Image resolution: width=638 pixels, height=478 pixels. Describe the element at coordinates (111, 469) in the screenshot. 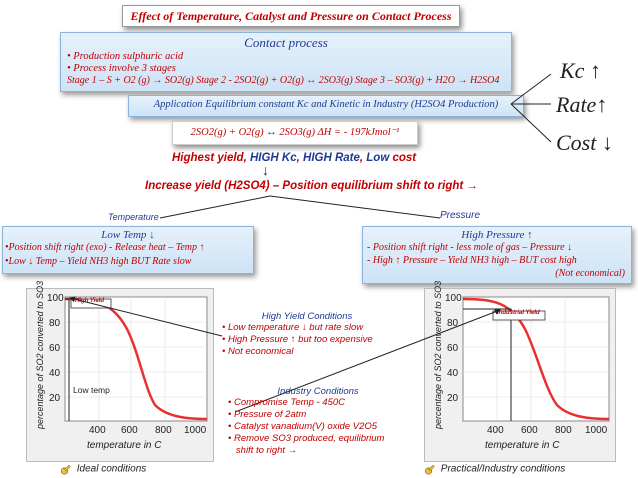

I see `footer-left-label: Ideal conditions` at that location.